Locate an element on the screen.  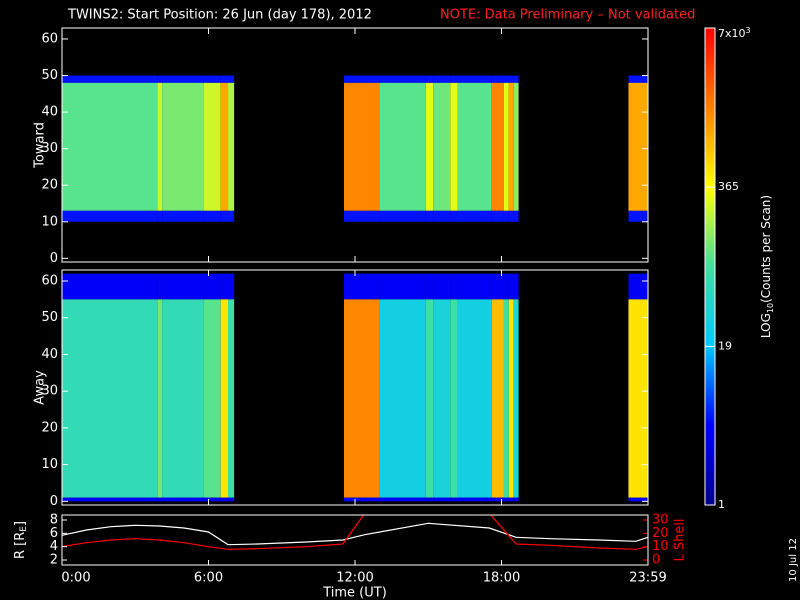
y-axis-label: Toward is located at coordinates (40, 145).